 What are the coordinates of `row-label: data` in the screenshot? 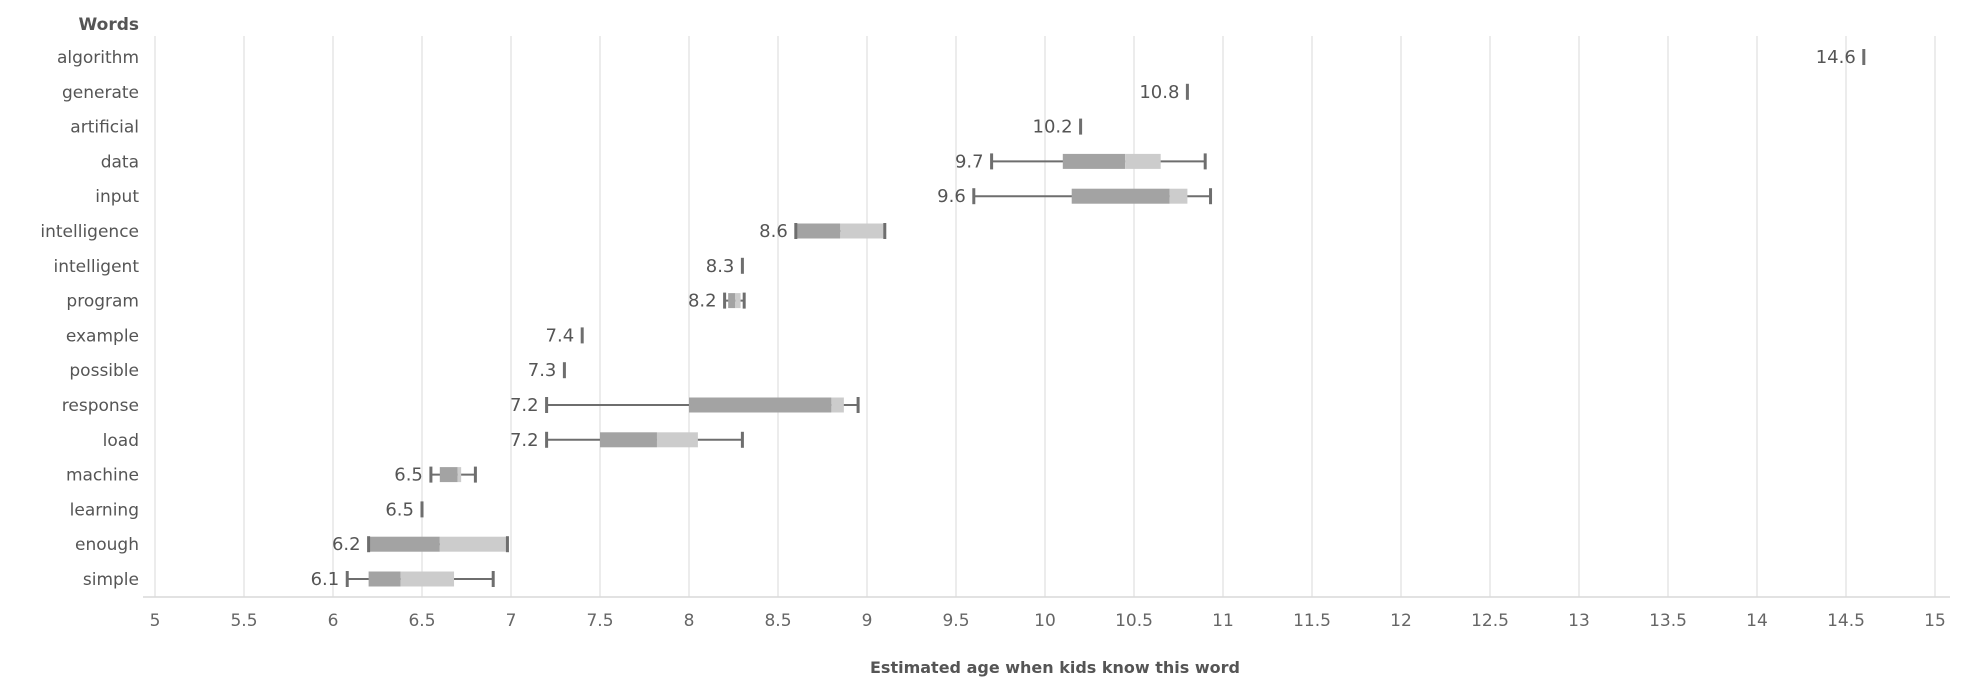 It's located at (120, 162).